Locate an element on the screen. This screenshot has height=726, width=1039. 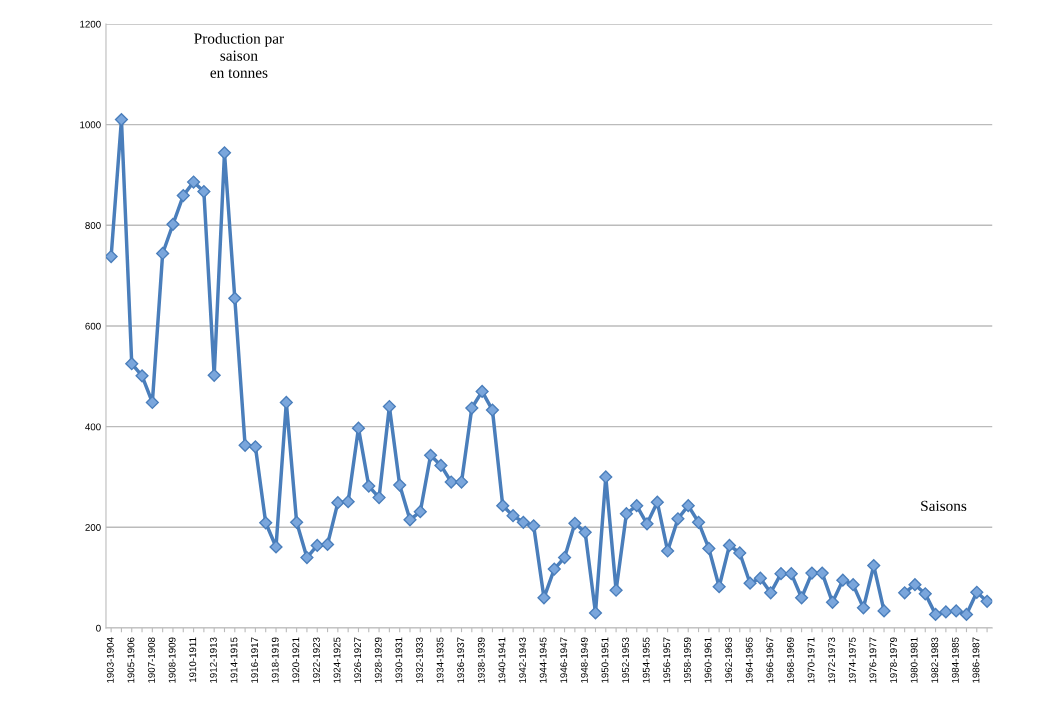
x-tick-label: 1934-1935 is located at coordinates (440, 660).